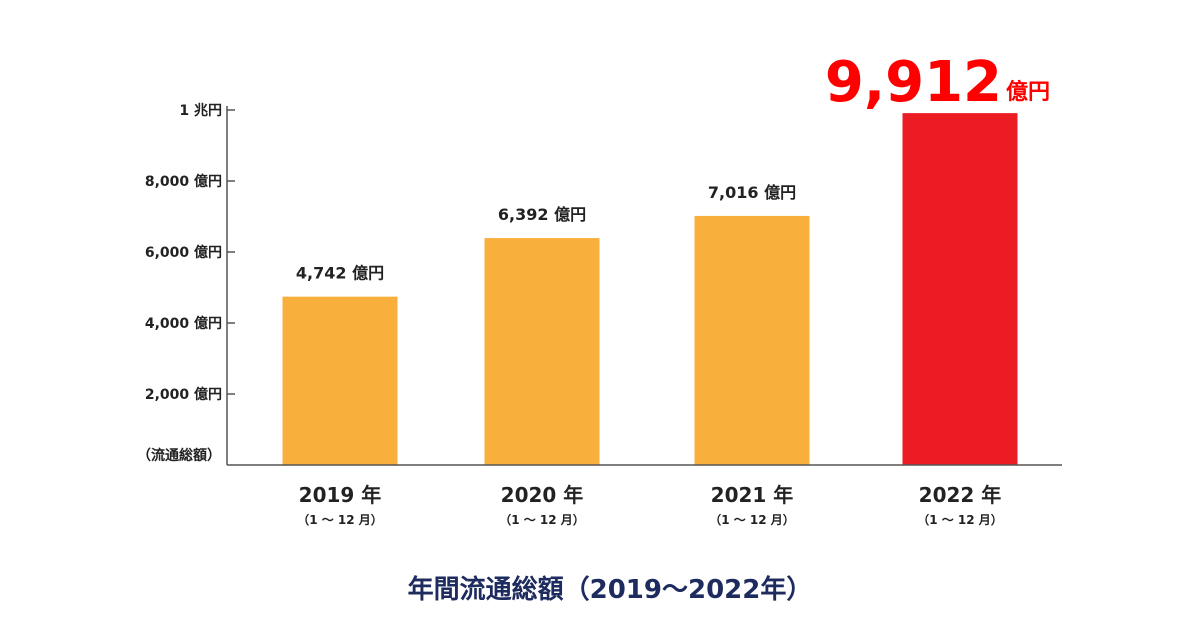 The width and height of the screenshot is (1200, 630). I want to click on chart-title: 年間流通総額（2019〜2022年）, so click(610, 589).